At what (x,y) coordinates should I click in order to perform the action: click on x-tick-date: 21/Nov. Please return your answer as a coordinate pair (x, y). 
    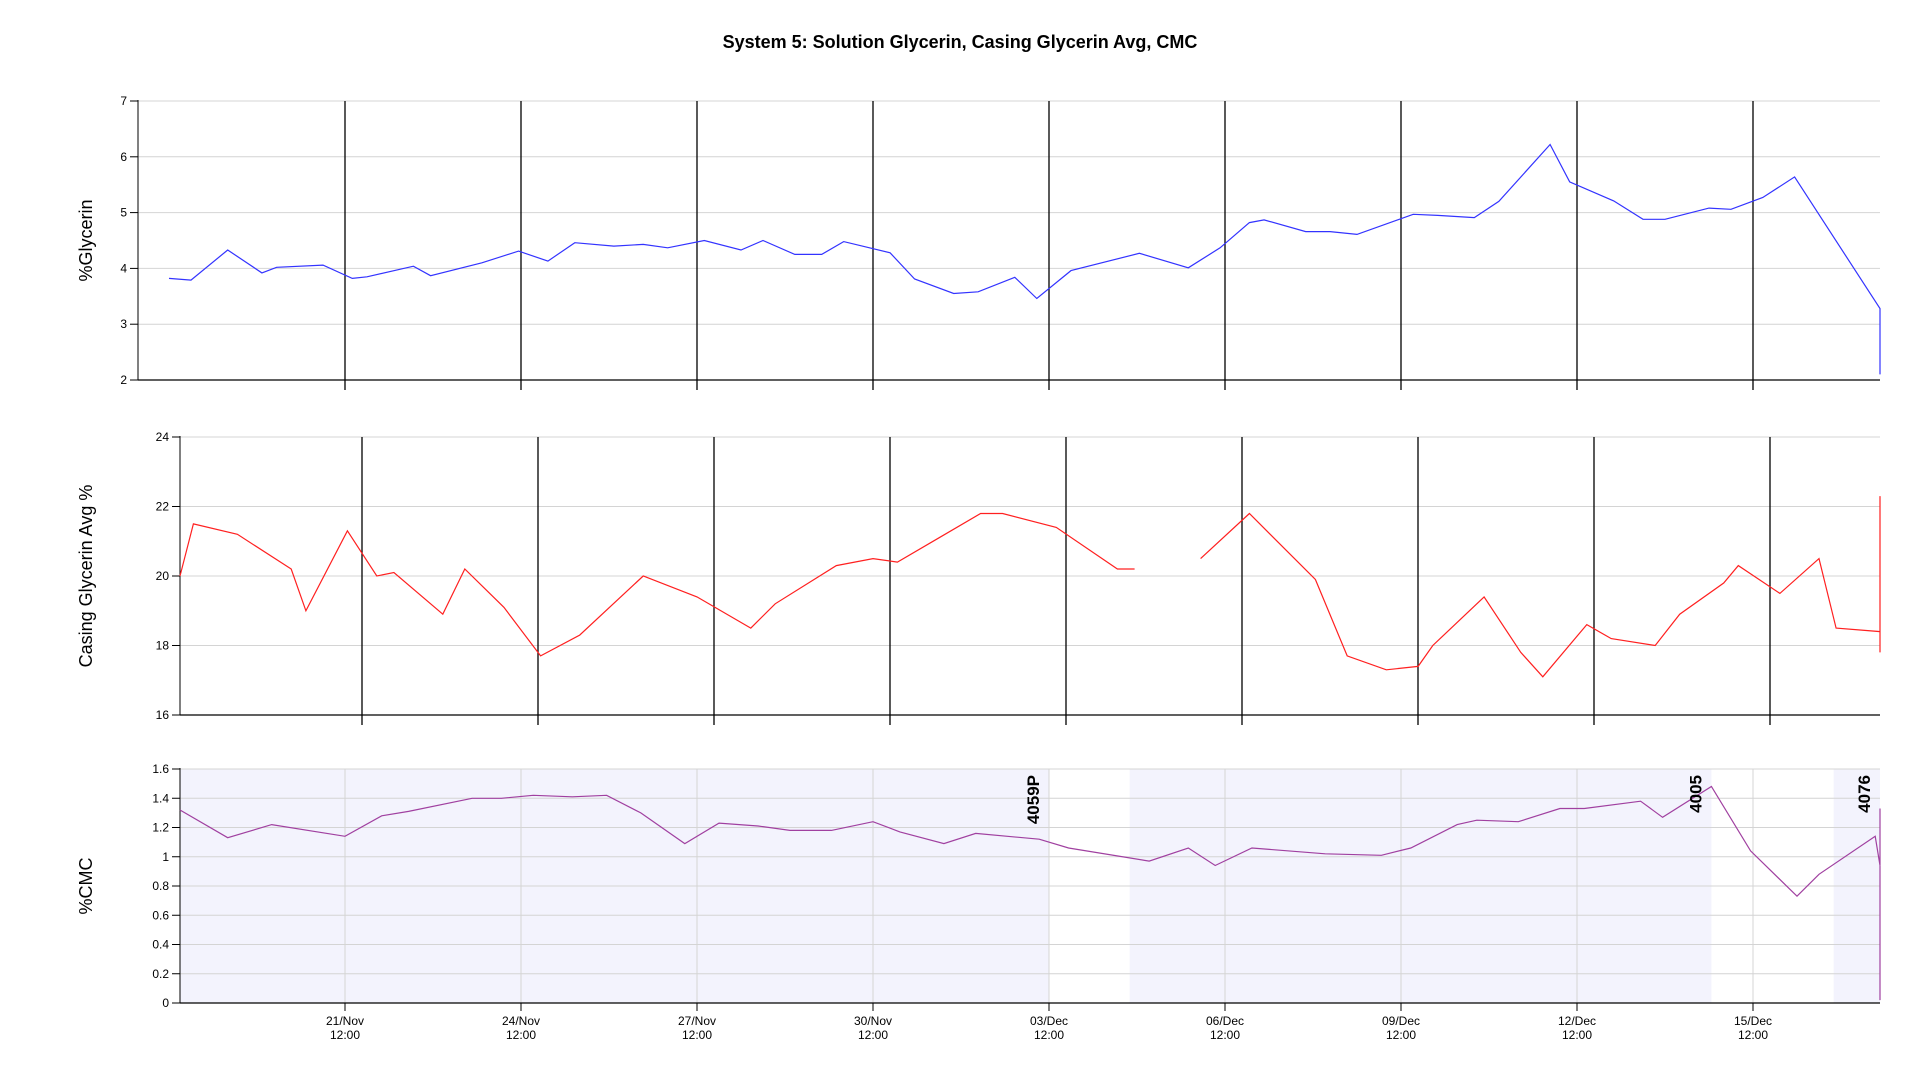
    Looking at the image, I should click on (345, 1021).